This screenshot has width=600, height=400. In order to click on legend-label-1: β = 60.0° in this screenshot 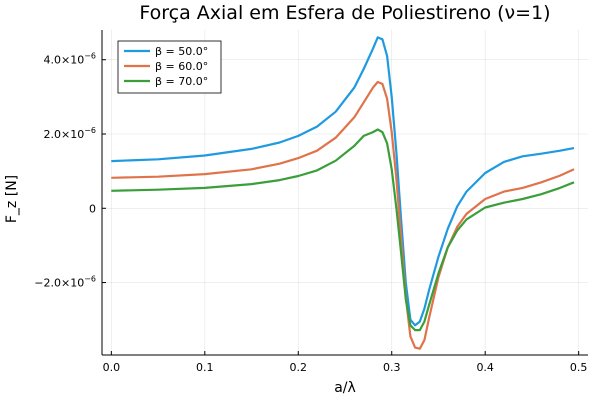, I will do `click(181, 66)`.